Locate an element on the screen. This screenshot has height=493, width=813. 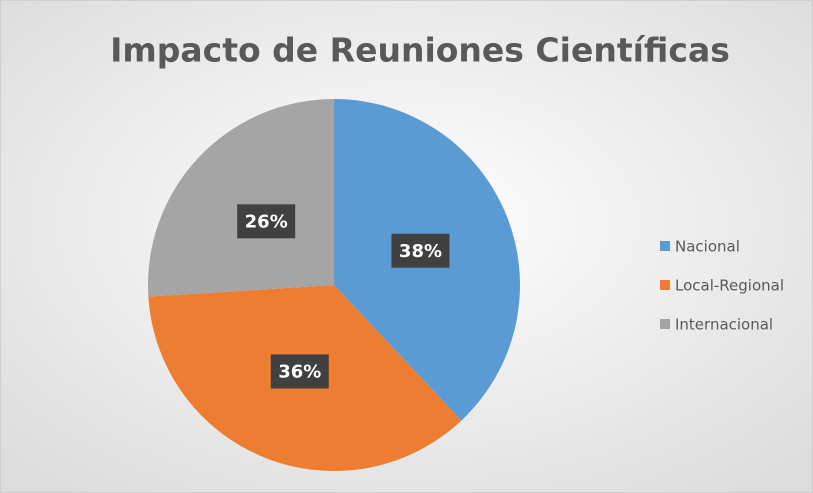
legend: Nacional Local-Regional Internacional is located at coordinates (722, 286).